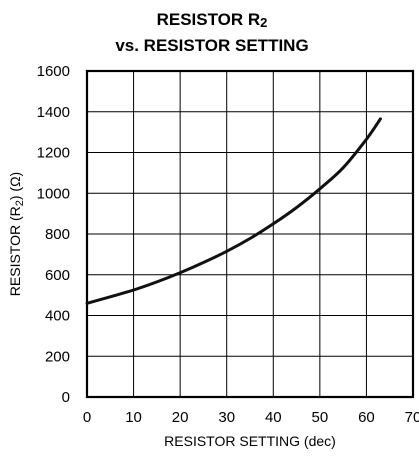 The image size is (419, 459). Describe the element at coordinates (53, 153) in the screenshot. I see `y-tick-label: 1200` at that location.